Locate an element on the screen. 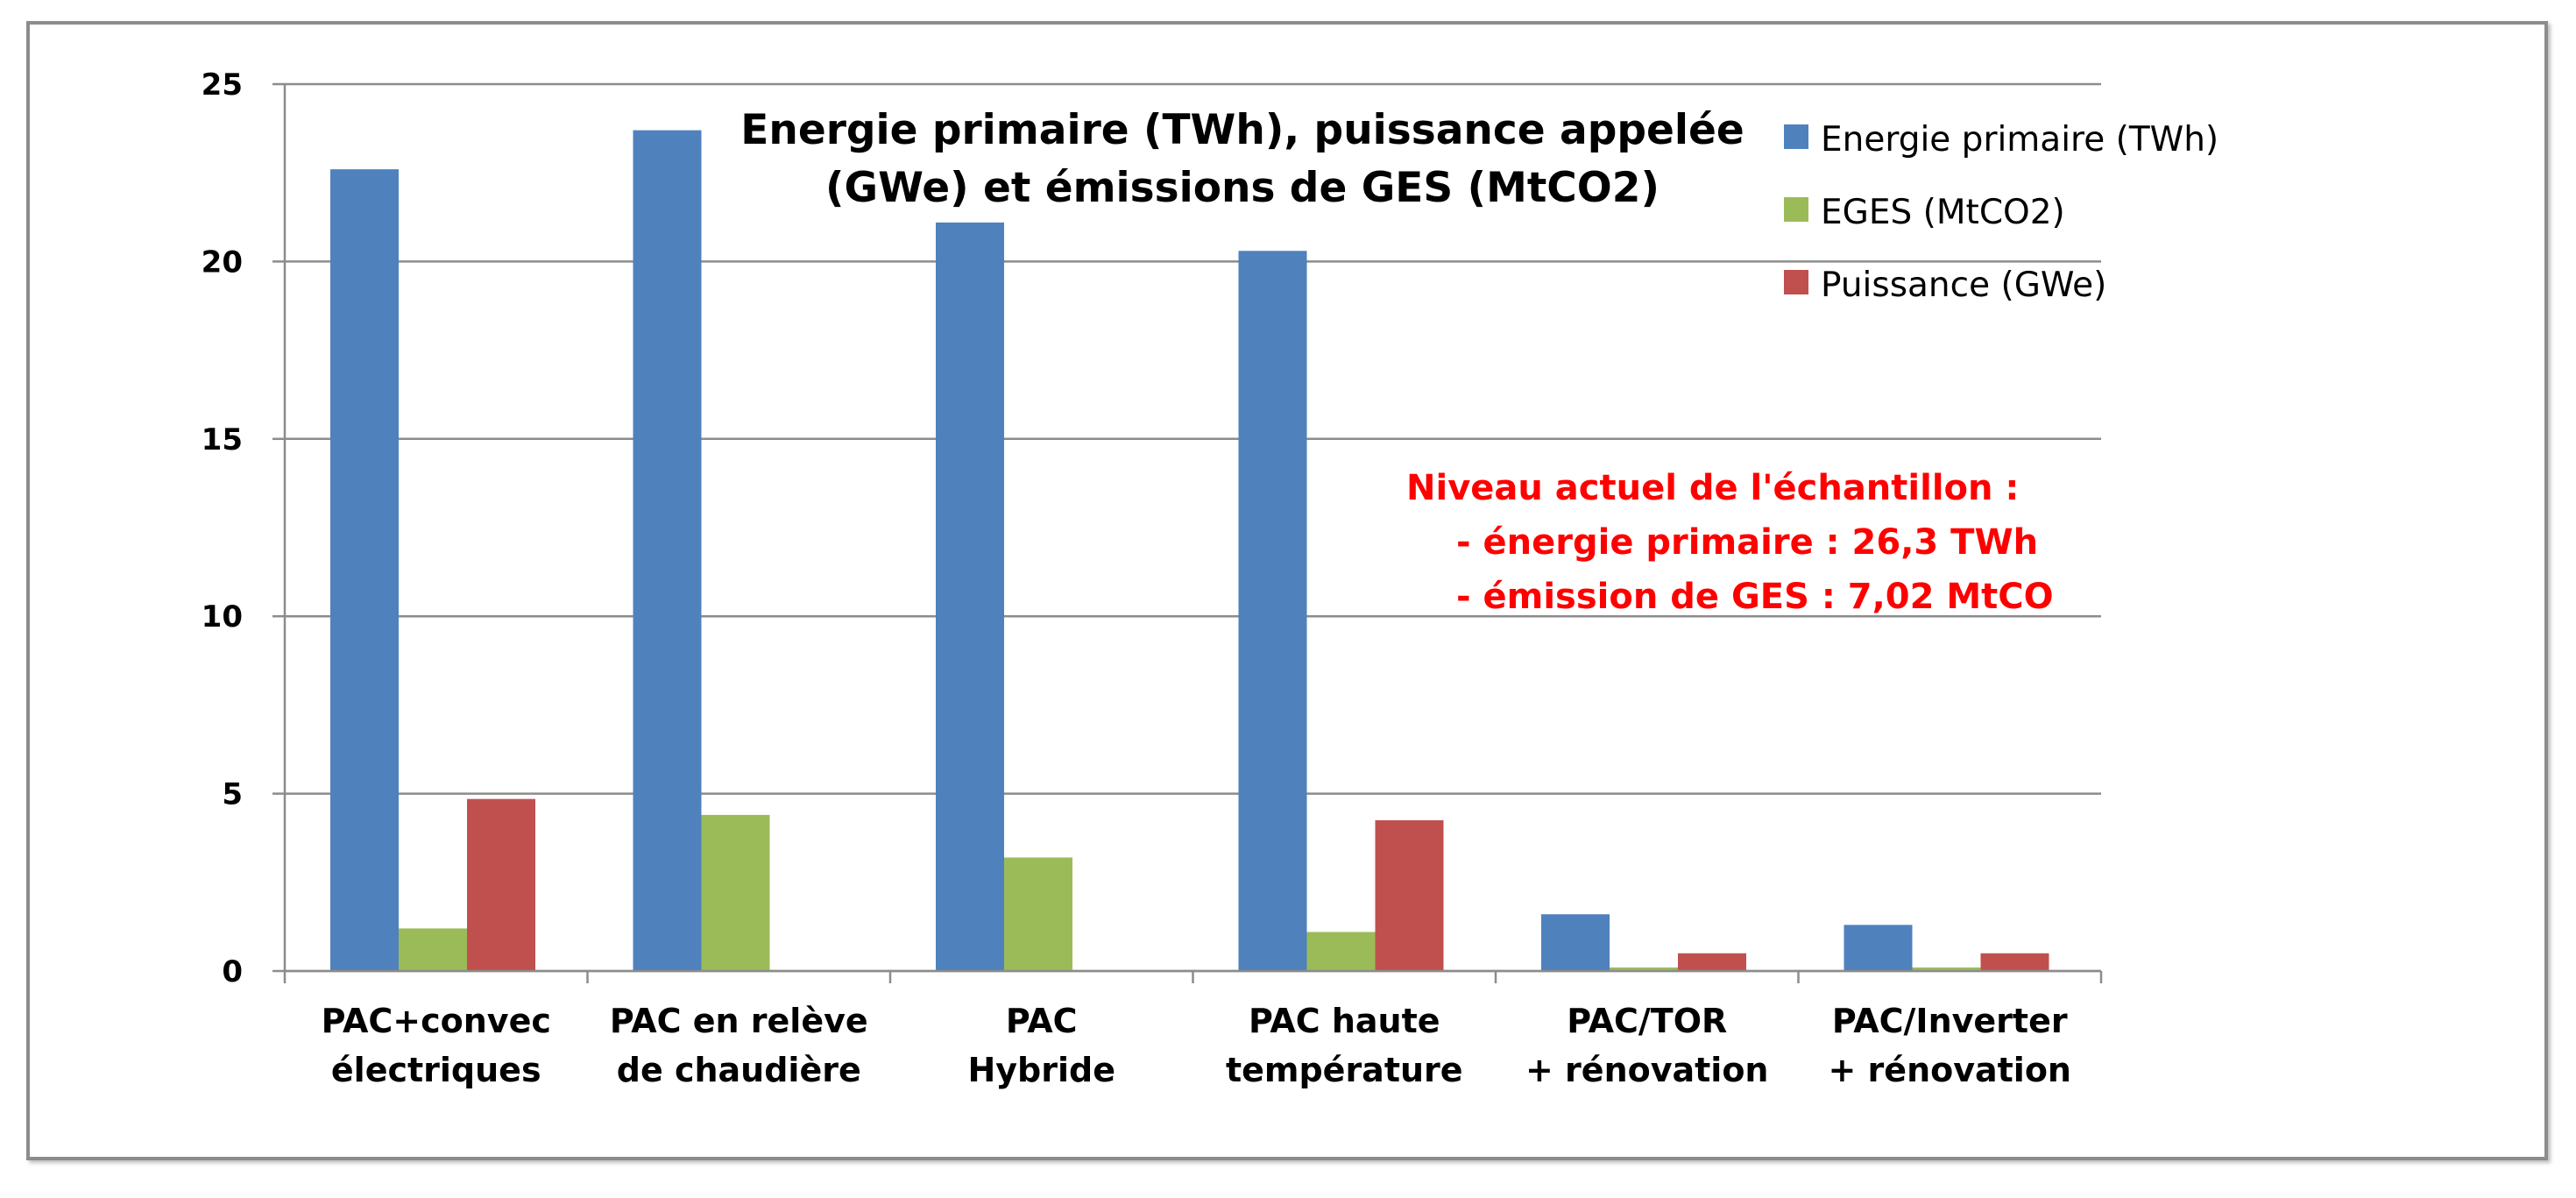 The width and height of the screenshot is (2576, 1198). y-tick-label: 15 is located at coordinates (222, 439).